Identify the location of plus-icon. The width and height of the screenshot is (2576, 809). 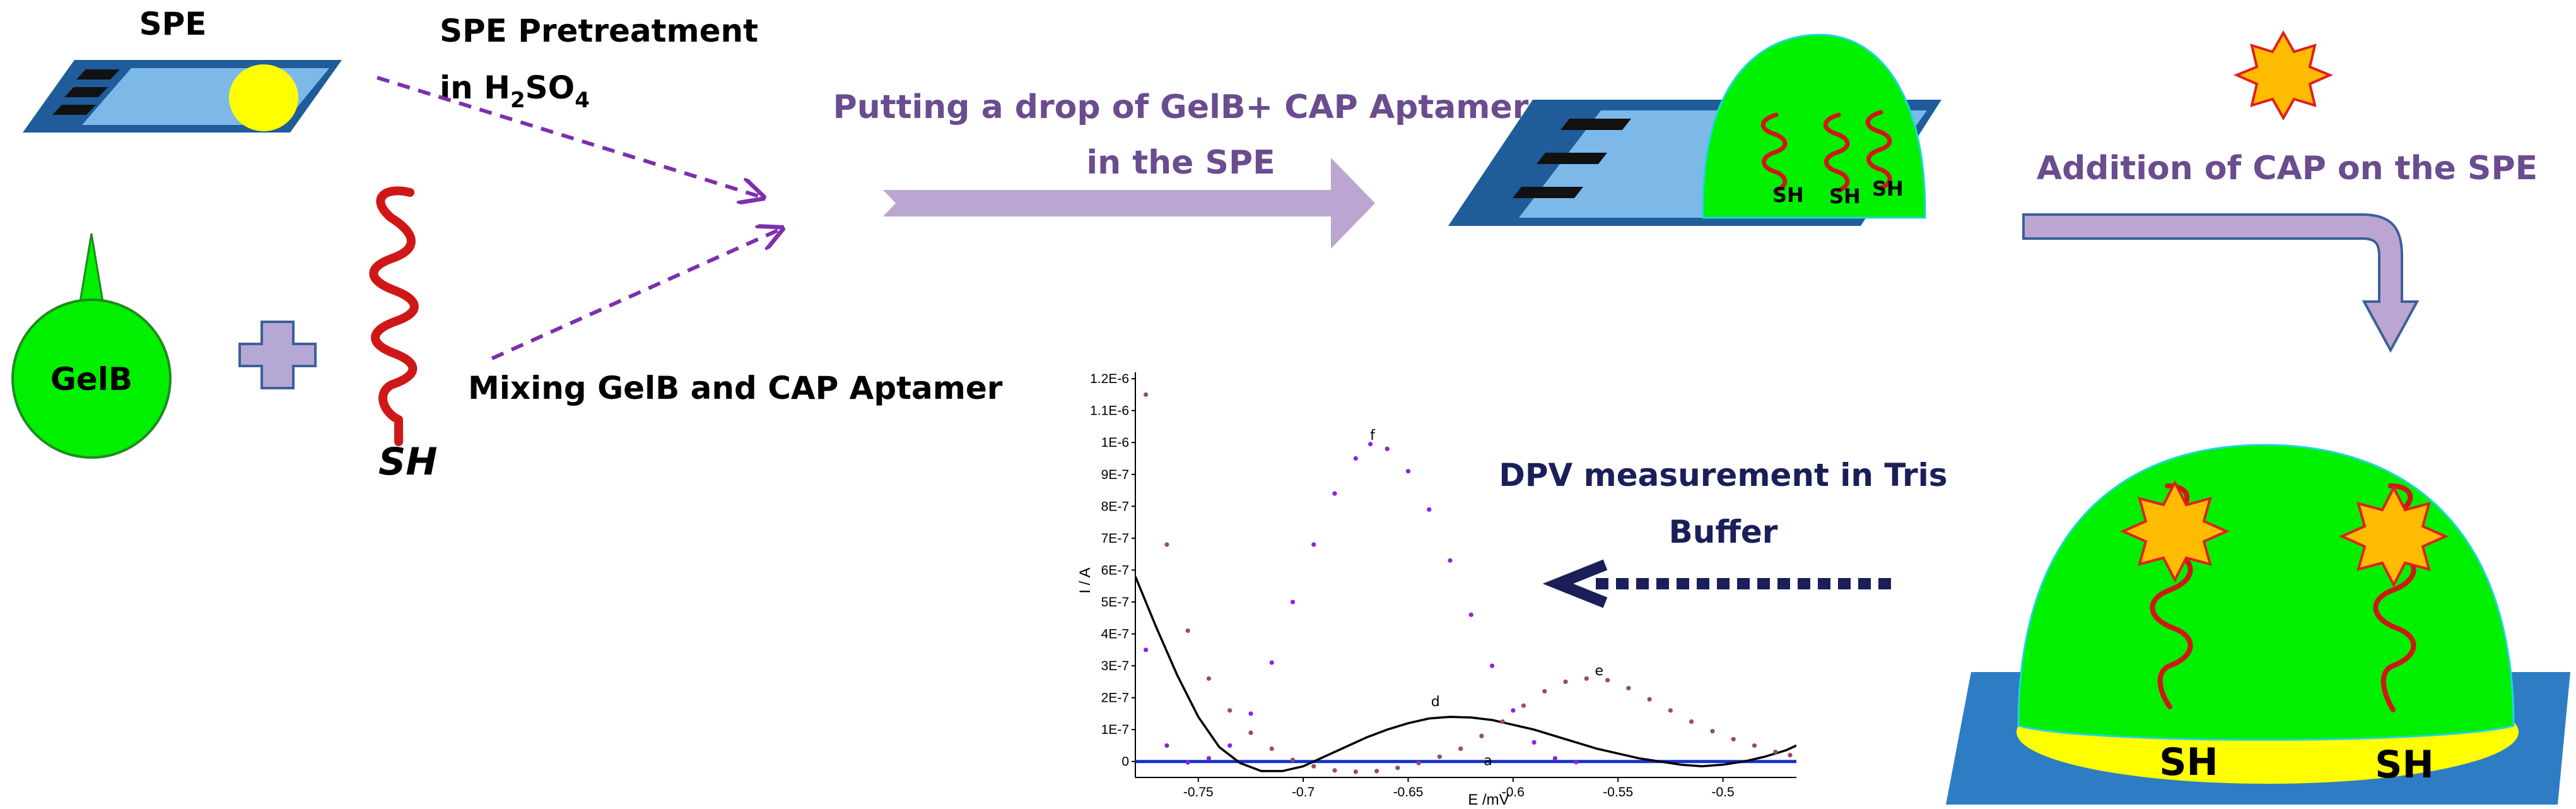
(277, 355).